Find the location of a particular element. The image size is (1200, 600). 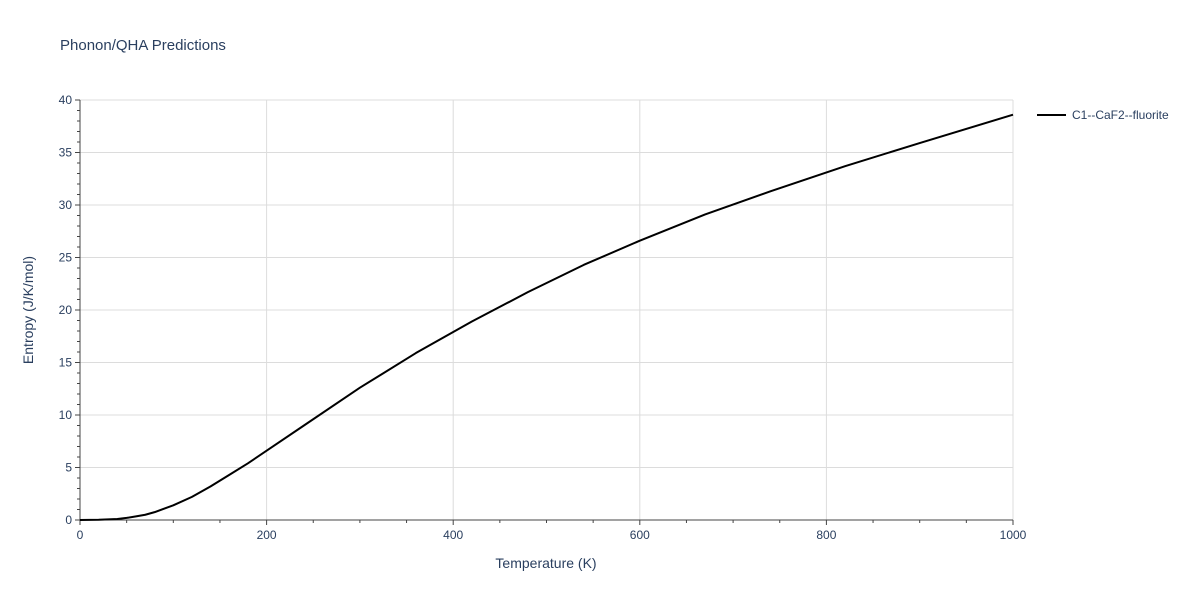

y-tick-label: 20 is located at coordinates (66, 310).